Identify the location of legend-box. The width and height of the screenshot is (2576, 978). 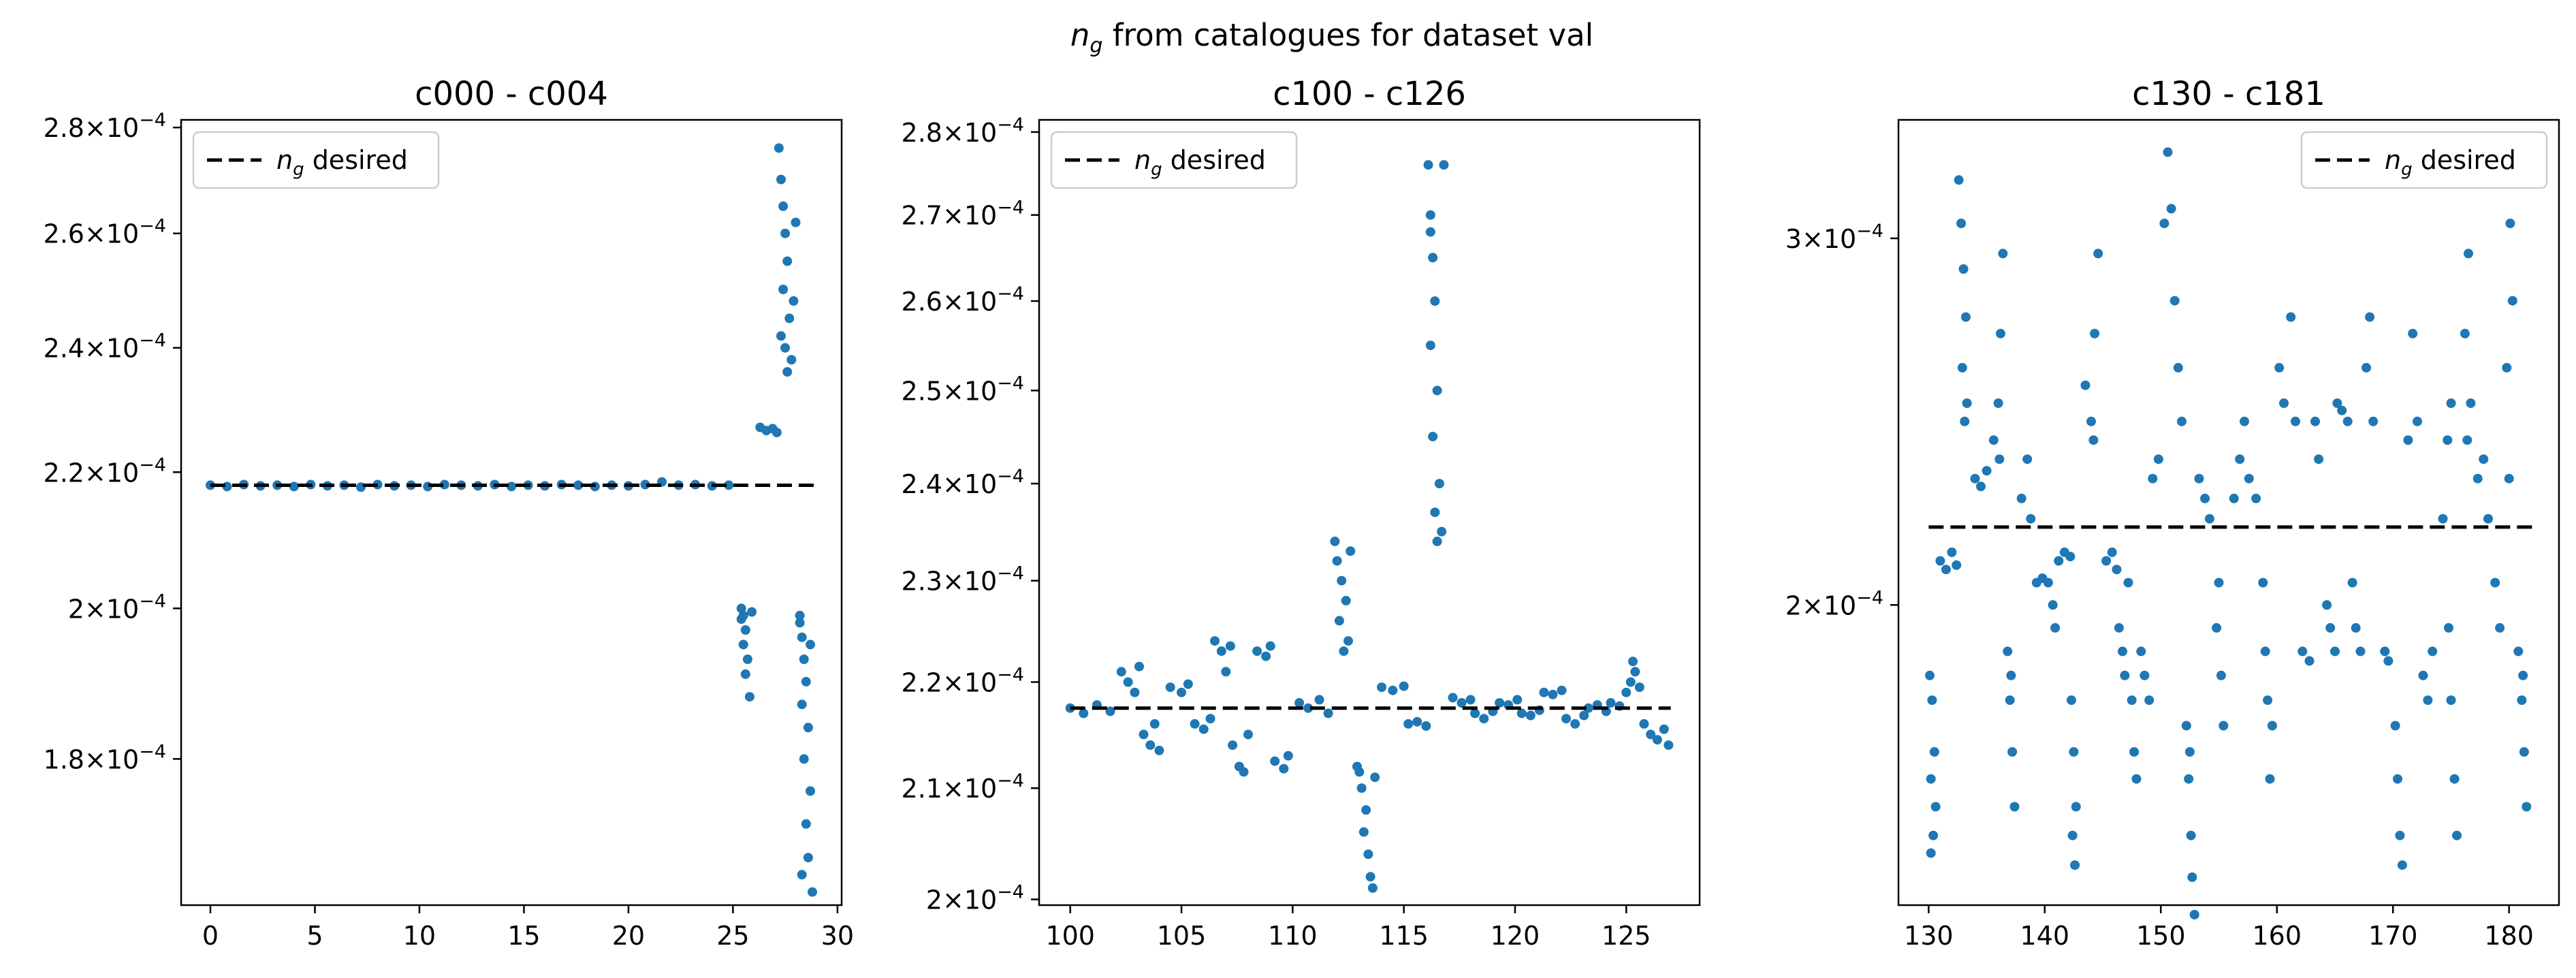
(316, 160).